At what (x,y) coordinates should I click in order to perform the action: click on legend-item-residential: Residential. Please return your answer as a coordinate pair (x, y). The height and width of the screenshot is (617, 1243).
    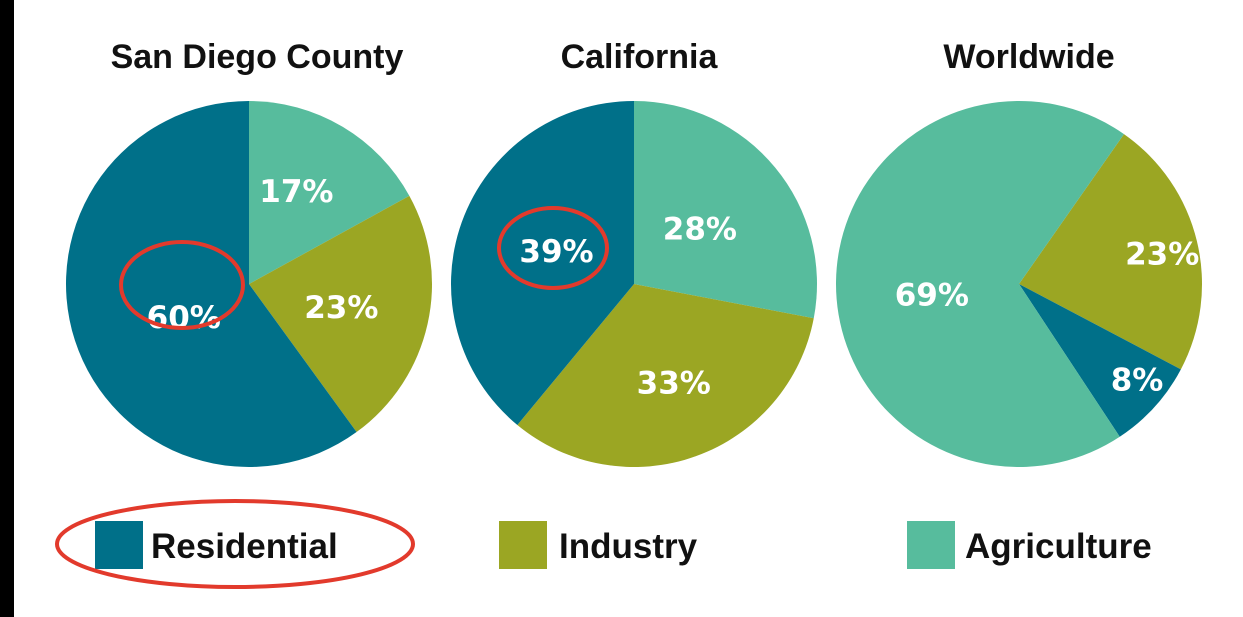
    Looking at the image, I should click on (235, 544).